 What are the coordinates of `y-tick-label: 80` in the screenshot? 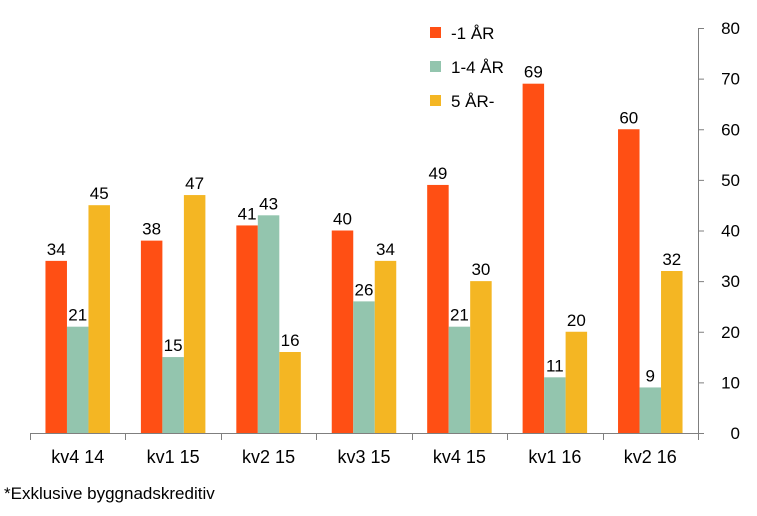 It's located at (730, 28).